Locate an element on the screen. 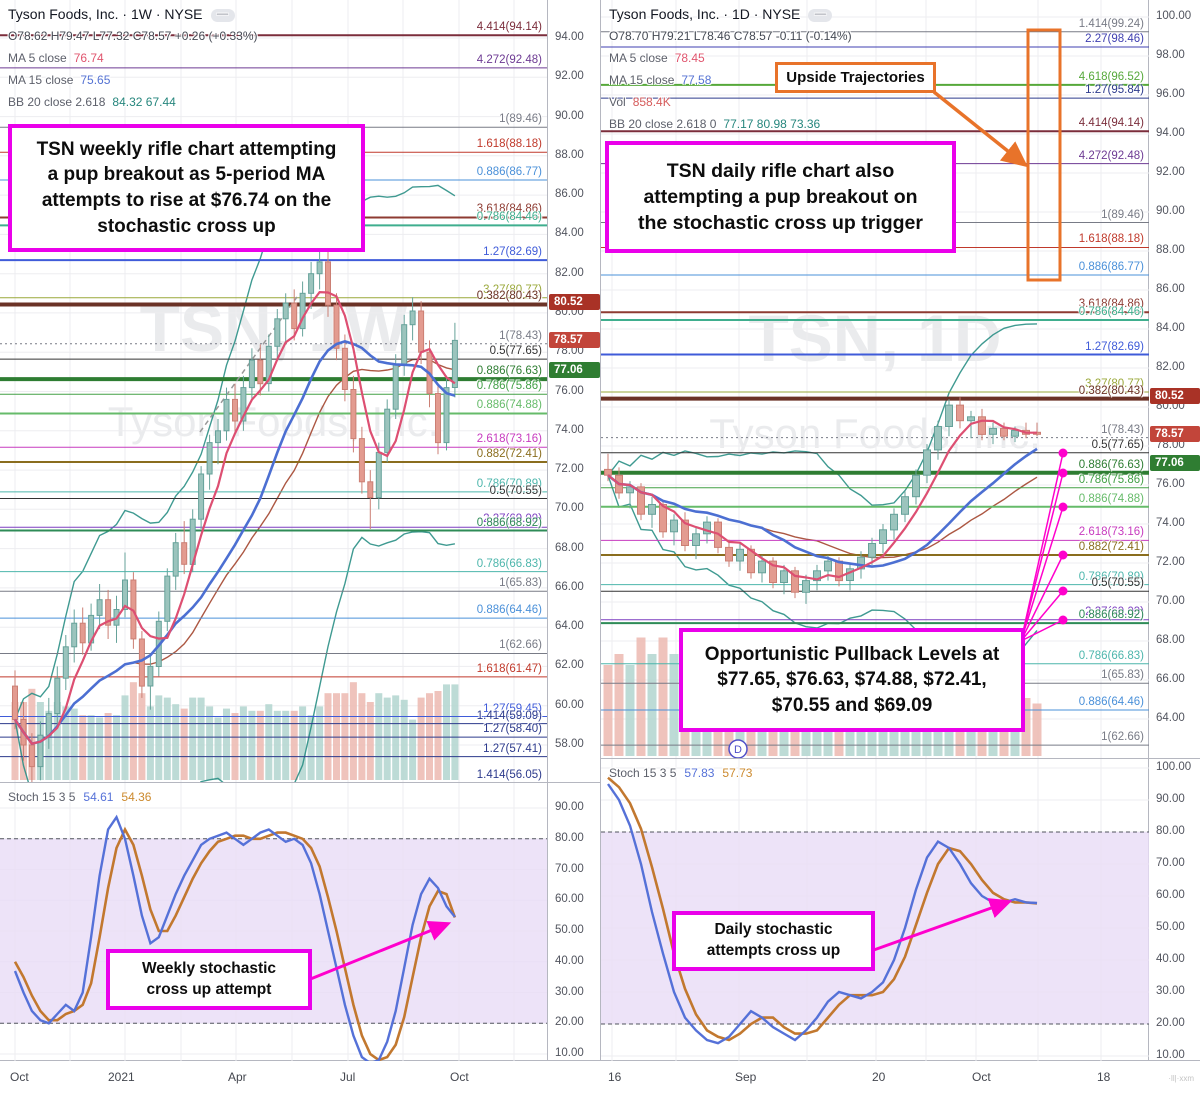 The width and height of the screenshot is (1200, 1094). price-tick: 88.00 is located at coordinates (1170, 250).